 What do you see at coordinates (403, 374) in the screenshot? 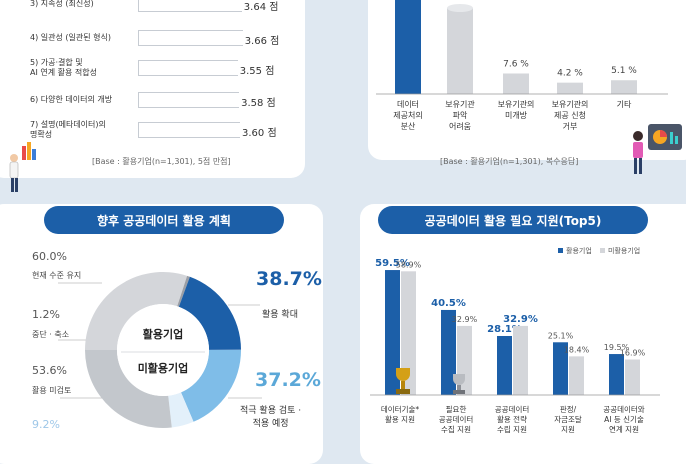
I see `gold-trophy-icon` at bounding box center [403, 374].